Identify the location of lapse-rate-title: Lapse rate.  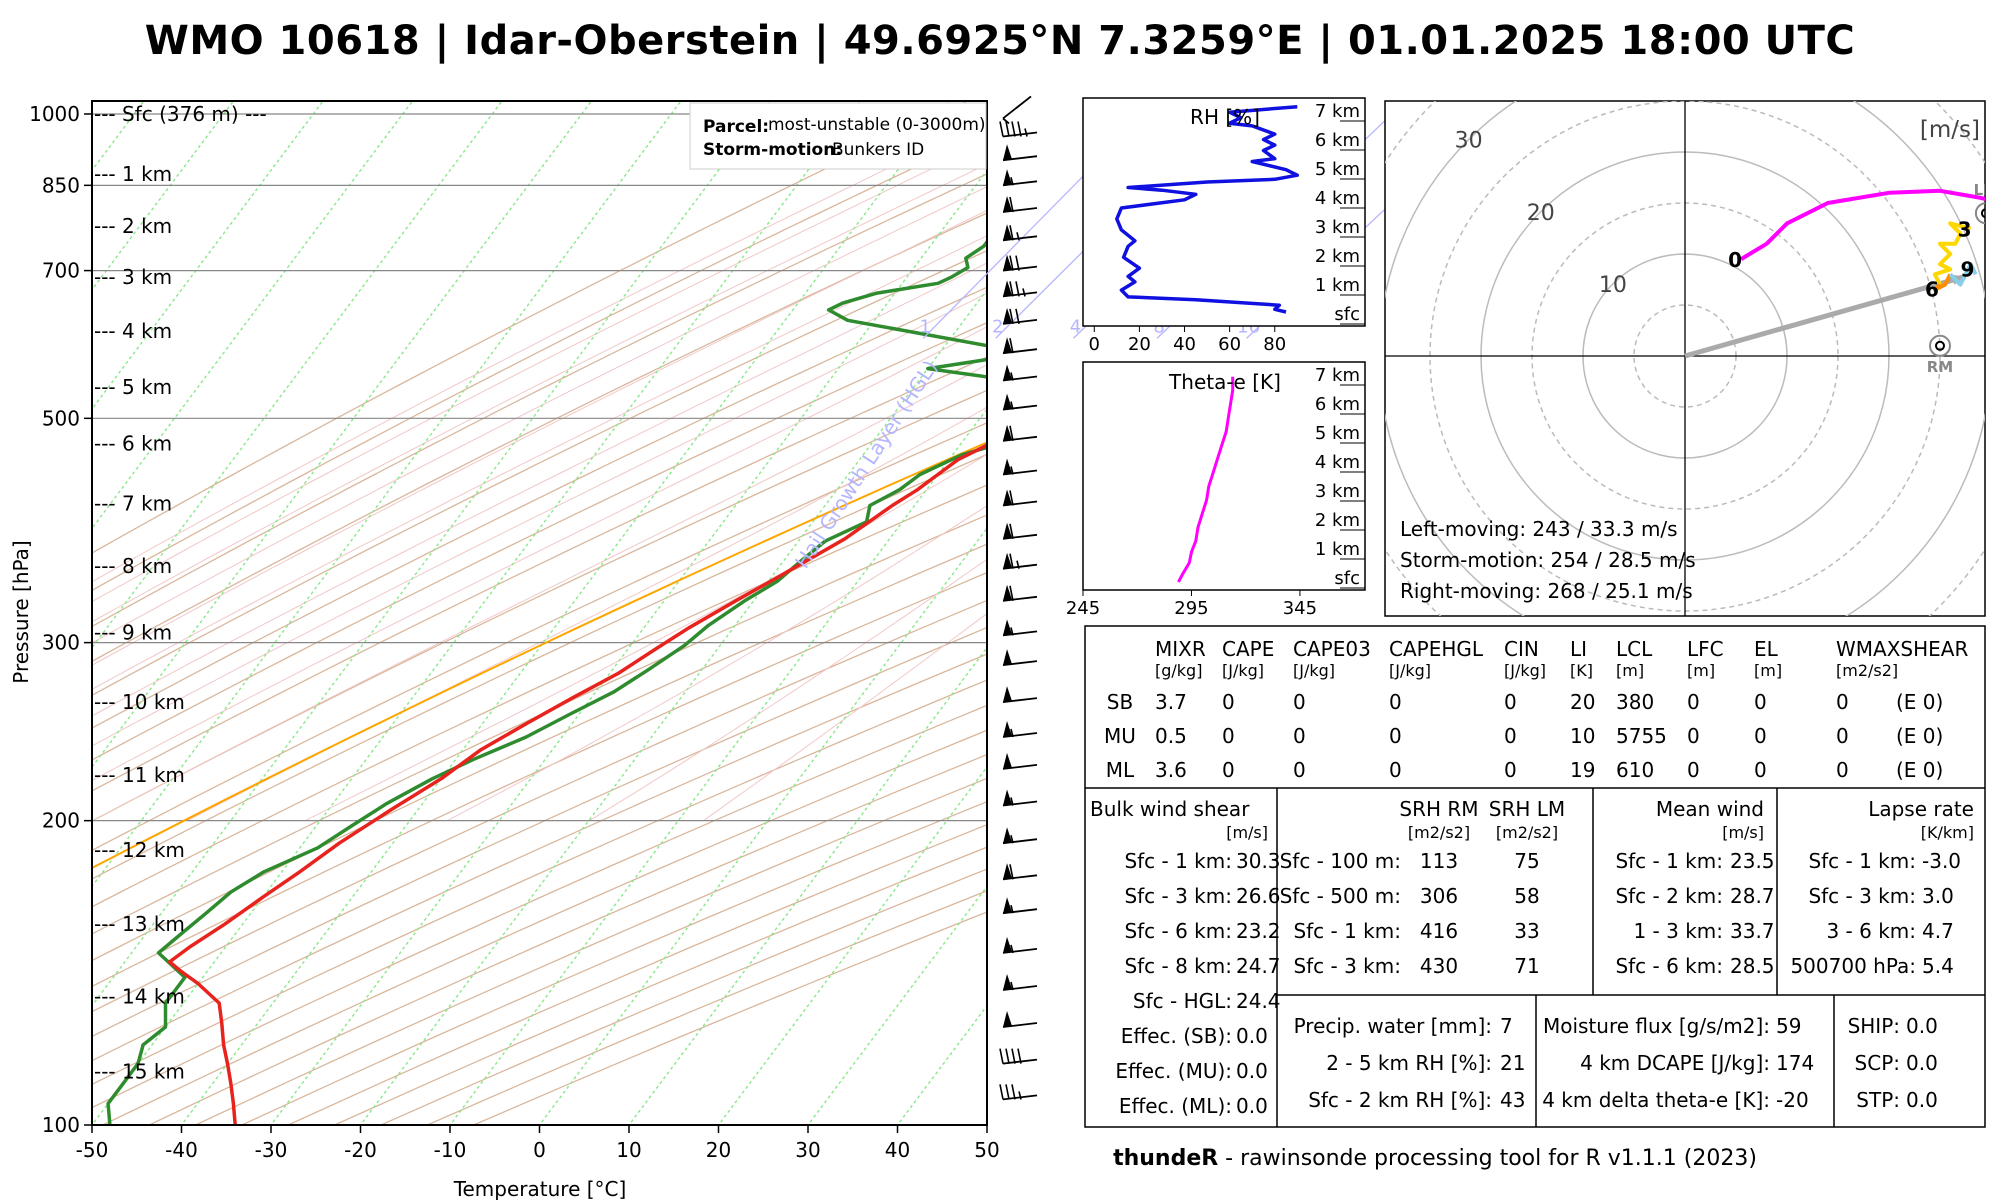
(1921, 809).